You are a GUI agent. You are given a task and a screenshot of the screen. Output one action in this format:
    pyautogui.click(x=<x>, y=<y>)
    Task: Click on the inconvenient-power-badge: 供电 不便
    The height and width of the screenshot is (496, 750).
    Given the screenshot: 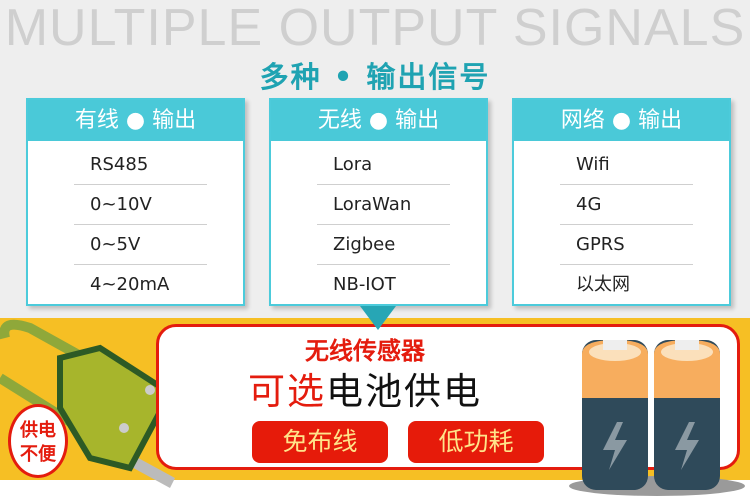 What is the action you would take?
    pyautogui.click(x=38, y=441)
    